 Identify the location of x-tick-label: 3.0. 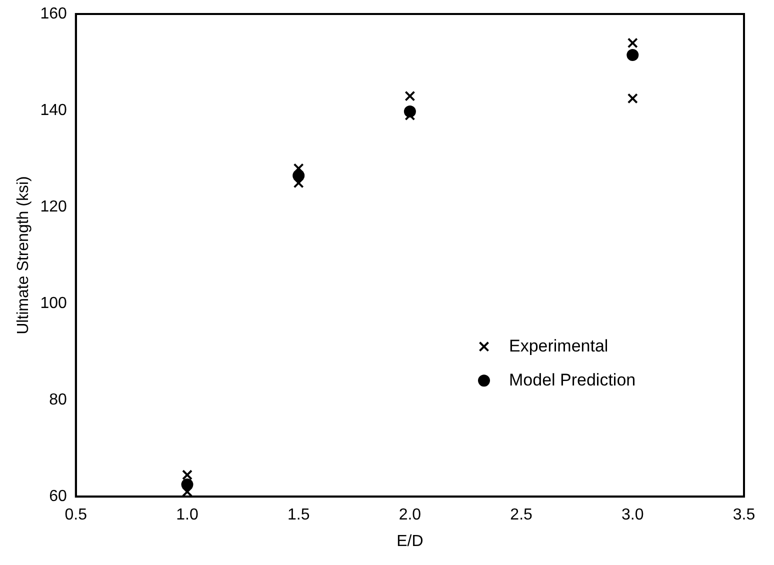
(633, 515).